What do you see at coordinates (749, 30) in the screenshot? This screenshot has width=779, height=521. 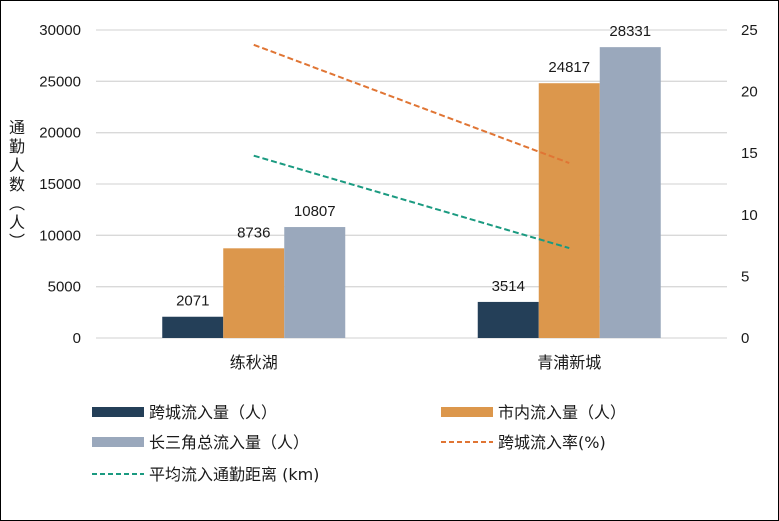 I see `y2-tick-label: 25` at bounding box center [749, 30].